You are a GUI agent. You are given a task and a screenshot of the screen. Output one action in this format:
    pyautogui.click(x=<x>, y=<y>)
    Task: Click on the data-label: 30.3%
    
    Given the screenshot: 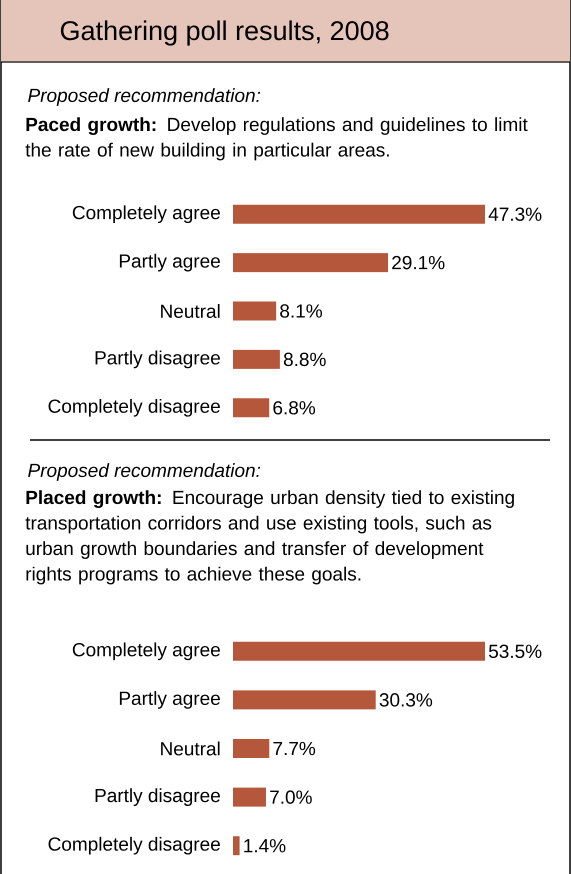 What is the action you would take?
    pyautogui.click(x=406, y=700)
    